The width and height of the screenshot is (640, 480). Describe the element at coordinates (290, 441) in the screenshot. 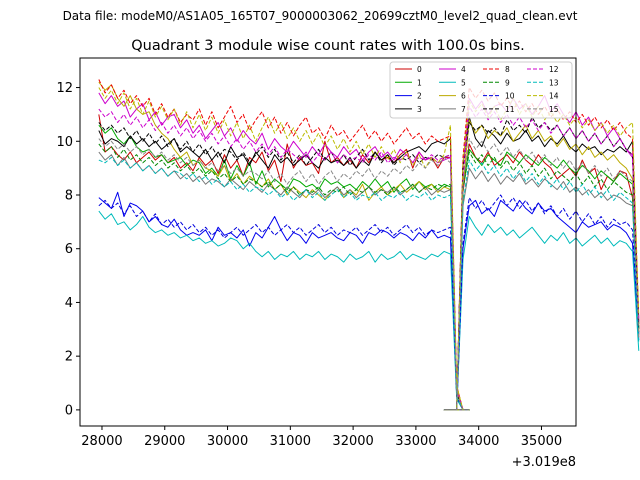

I see `x-tick-label: 31000` at that location.